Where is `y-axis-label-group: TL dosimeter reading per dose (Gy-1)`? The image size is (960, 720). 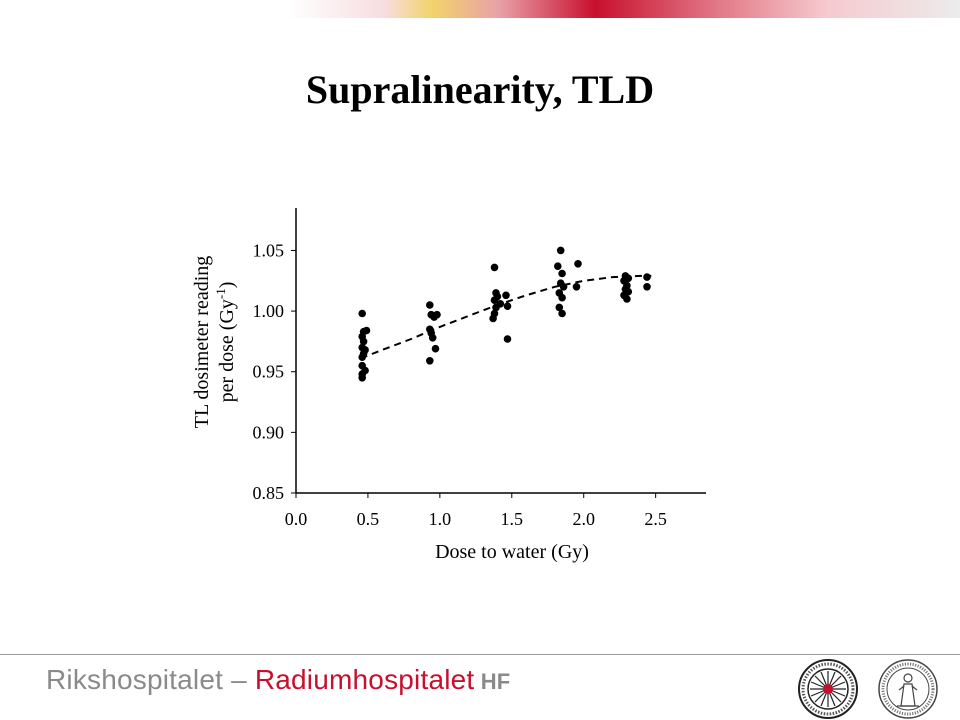
y-axis-label-group: TL dosimeter reading per dose (Gy-1) is located at coordinates (214, 342).